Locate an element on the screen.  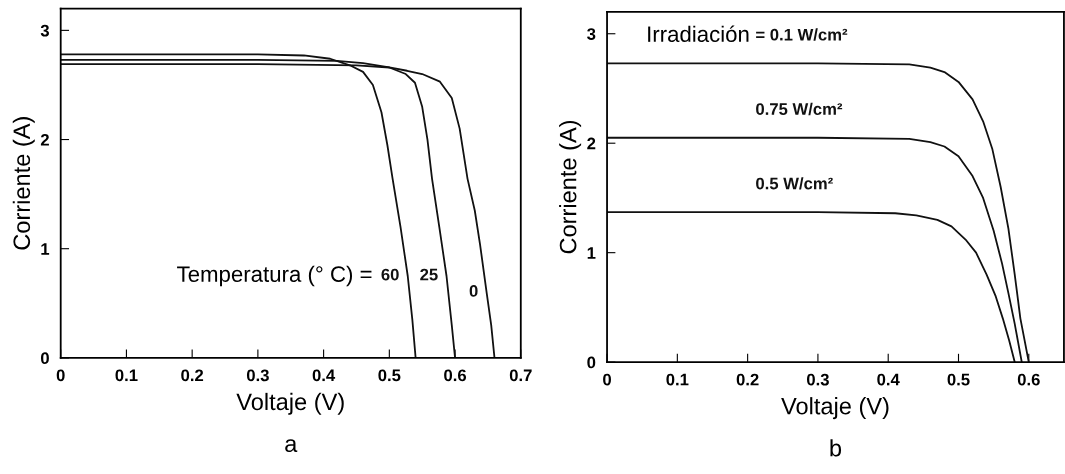
series-label: 0.75 W/cm² is located at coordinates (799, 109).